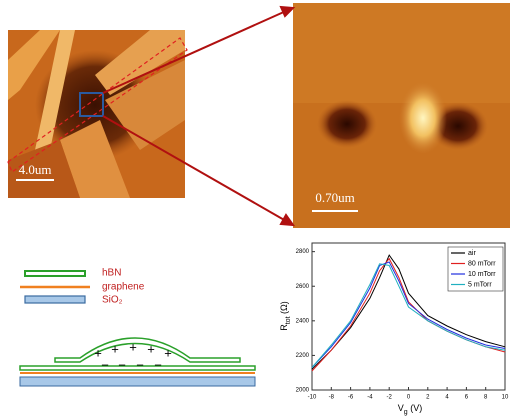  I want to click on y-axis-label: Rtot (Ω), so click(285, 316).